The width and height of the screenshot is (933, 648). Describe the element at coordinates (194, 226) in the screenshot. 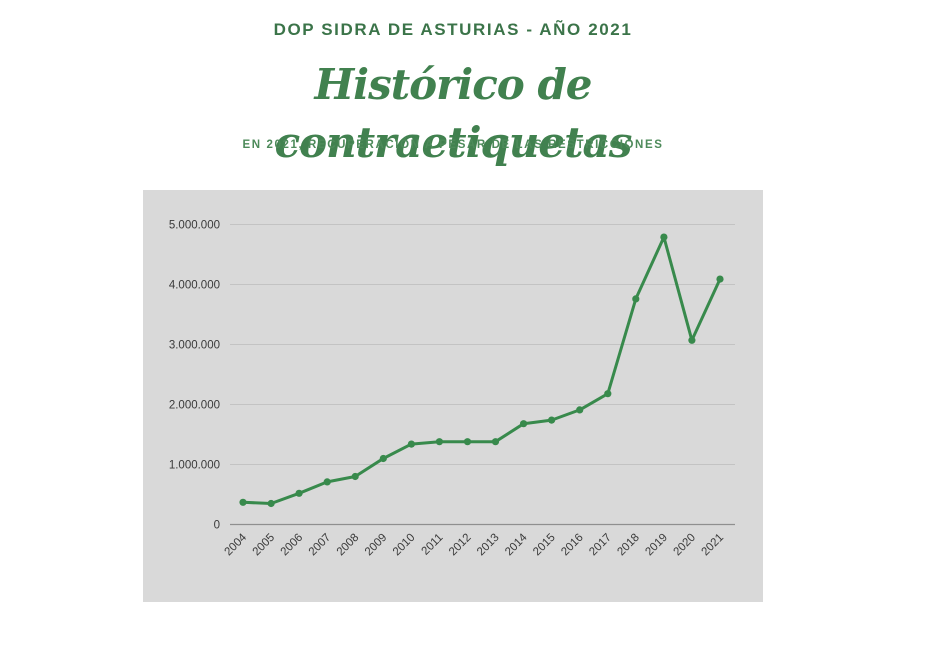

I see `y-tick-label: 5.000.000` at that location.